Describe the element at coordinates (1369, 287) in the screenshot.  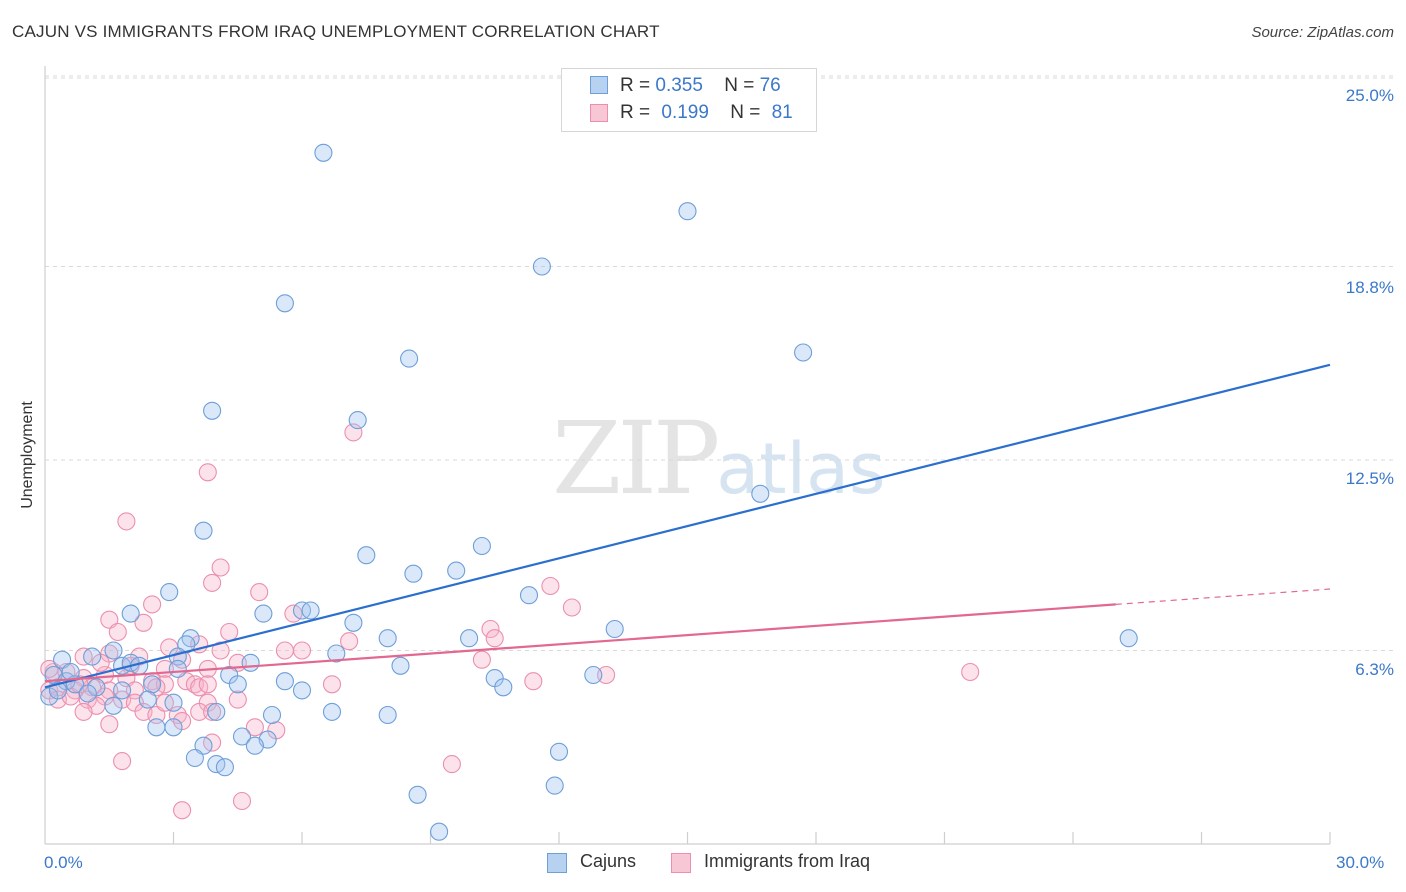
I see `y-tick-label: 18.8%` at that location.